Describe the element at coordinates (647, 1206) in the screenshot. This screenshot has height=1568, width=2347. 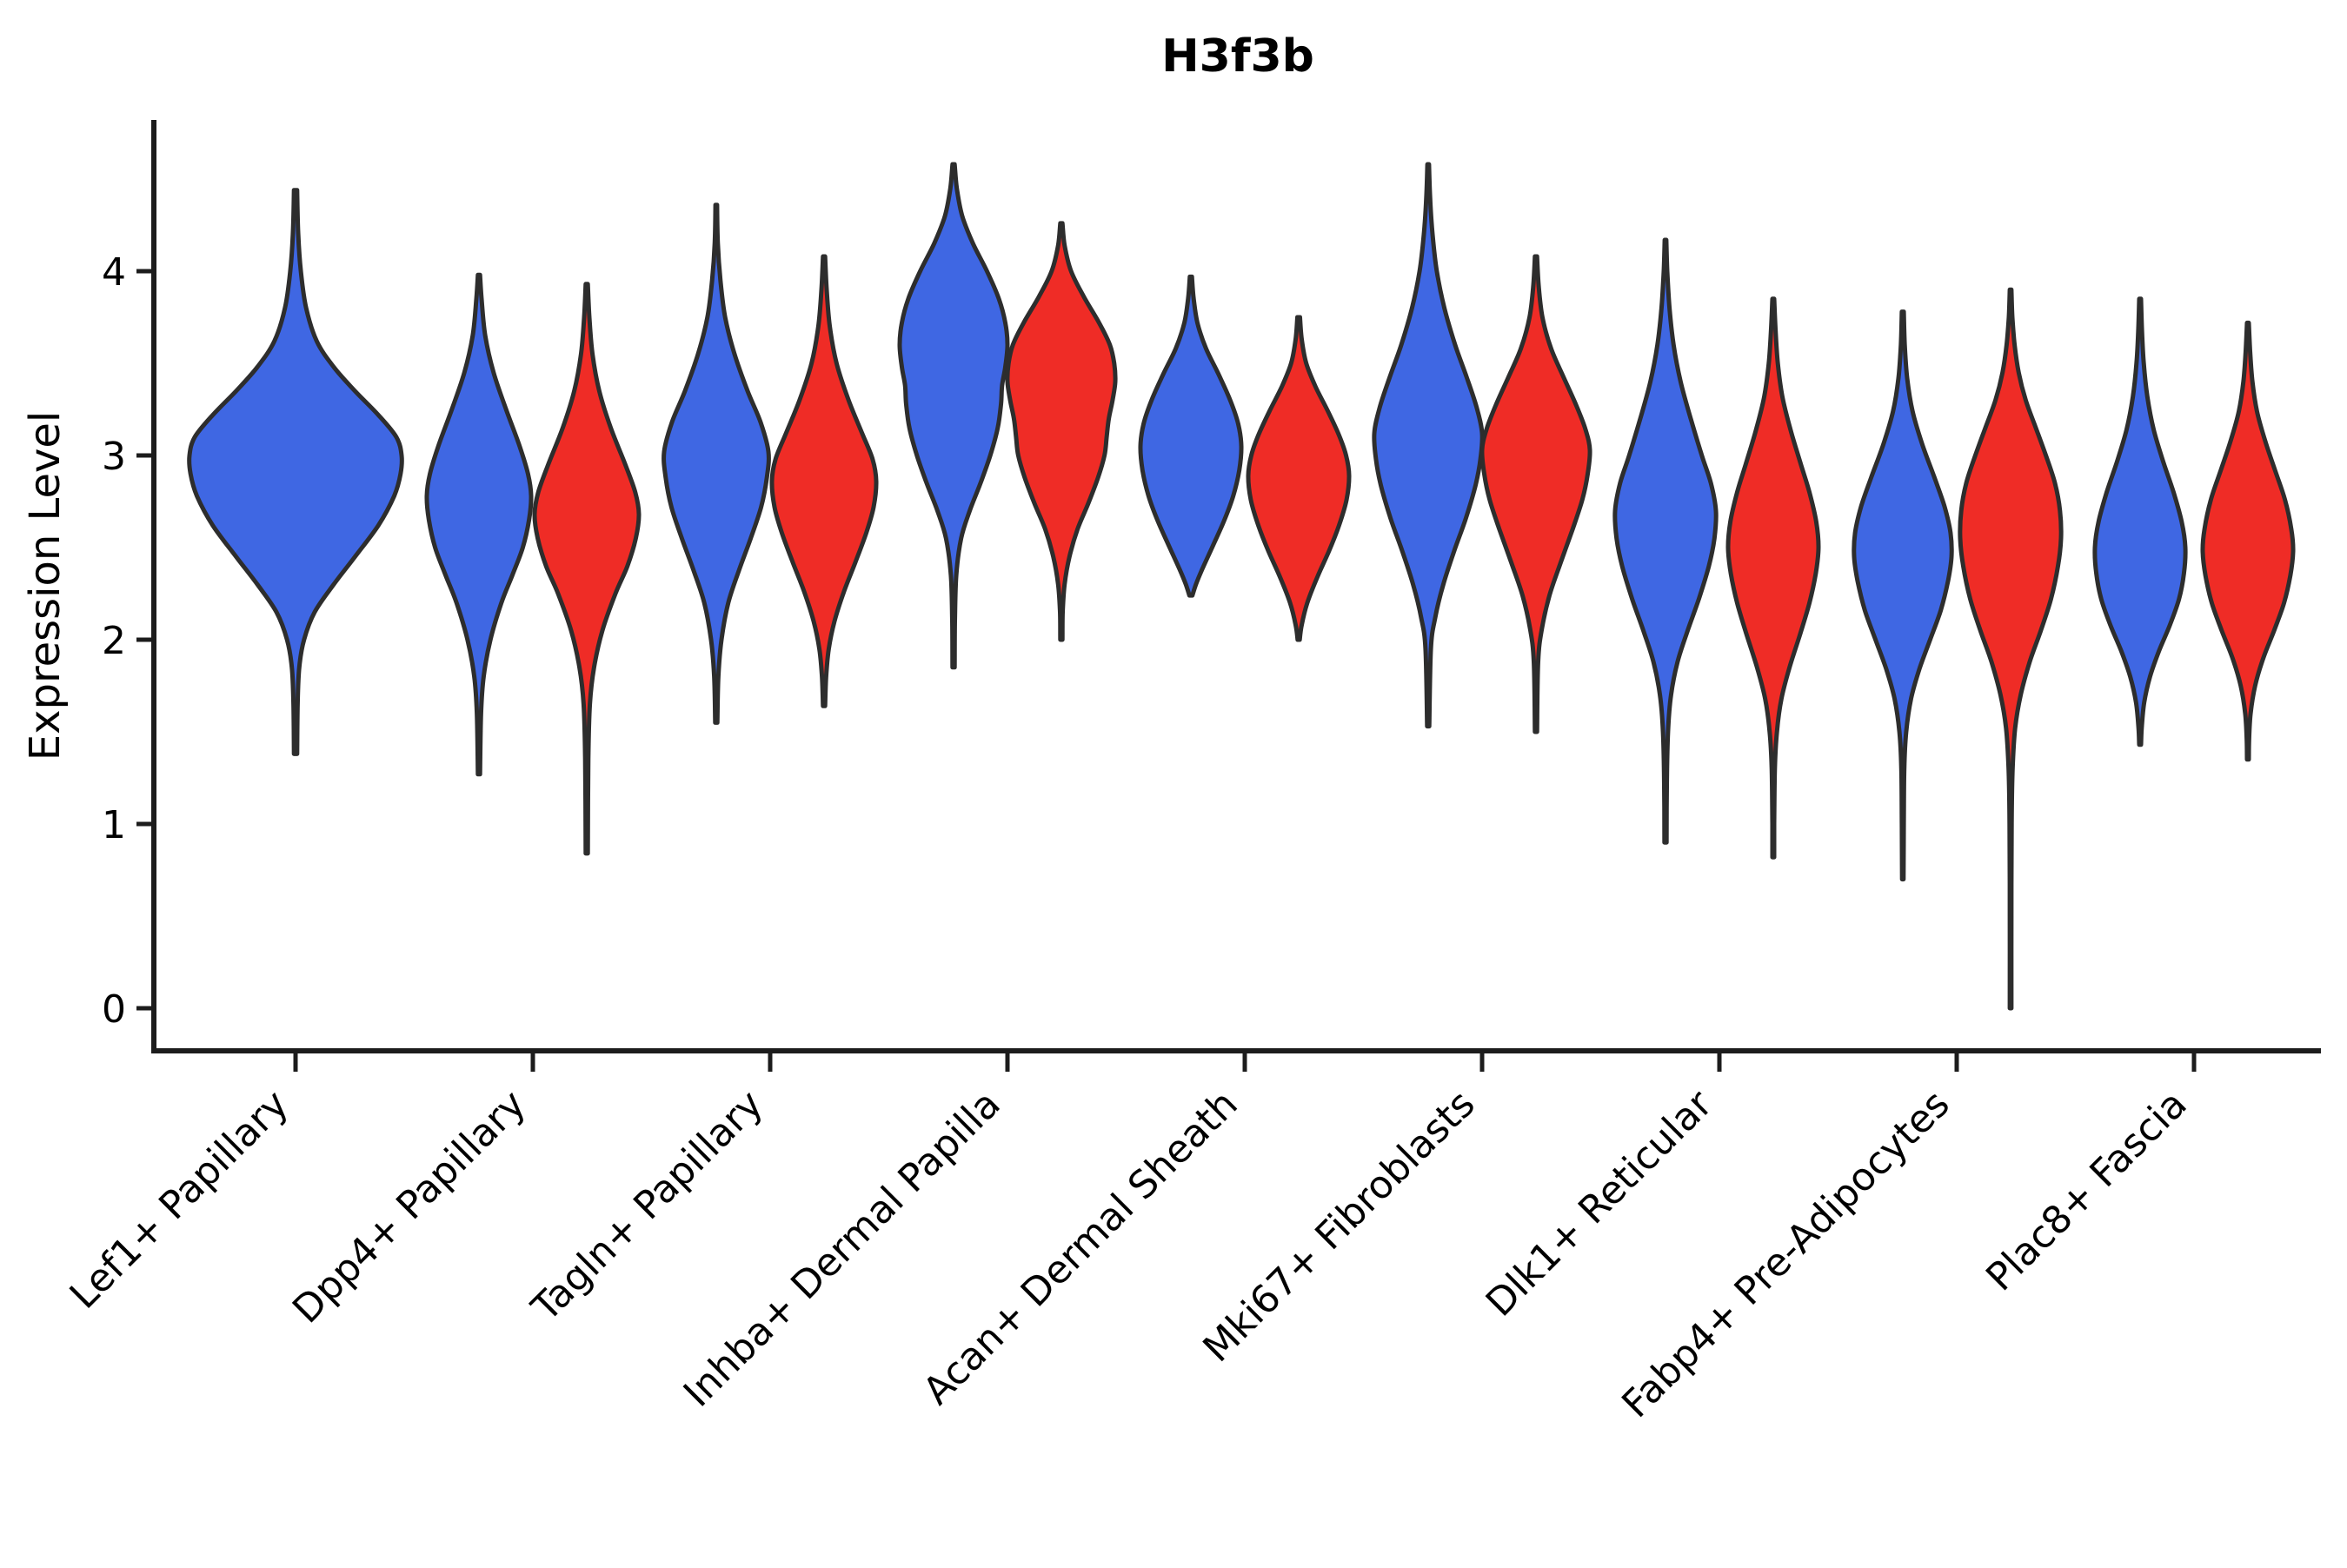
I see `x-tick-label-tagln-papillary: Tagln+ Papillary` at that location.